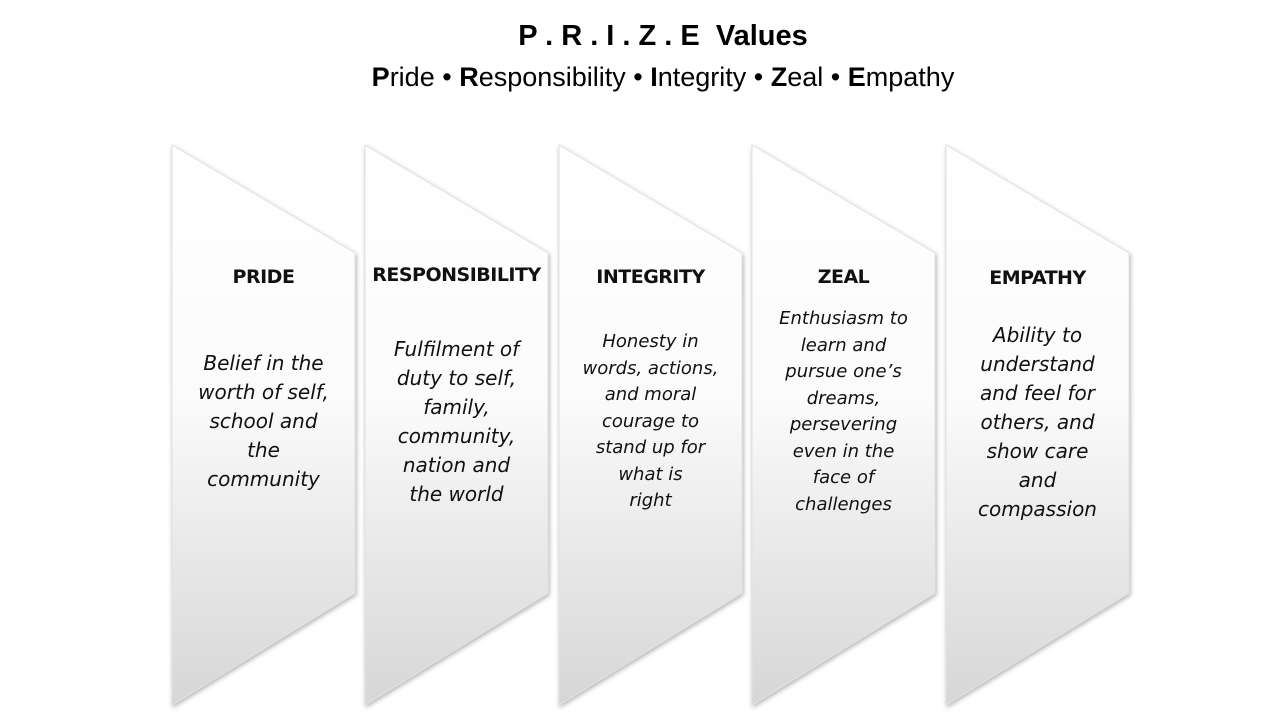 This screenshot has height=720, width=1280. I want to click on description-line: community, so click(263, 479).